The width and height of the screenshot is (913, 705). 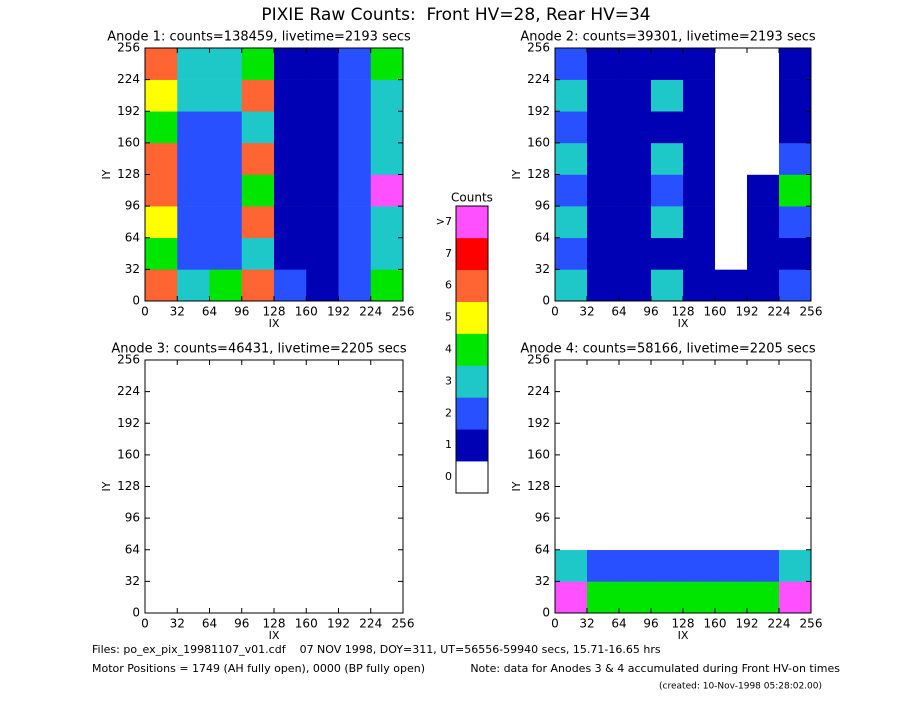 What do you see at coordinates (555, 624) in the screenshot?
I see `x-tick-label: 0` at bounding box center [555, 624].